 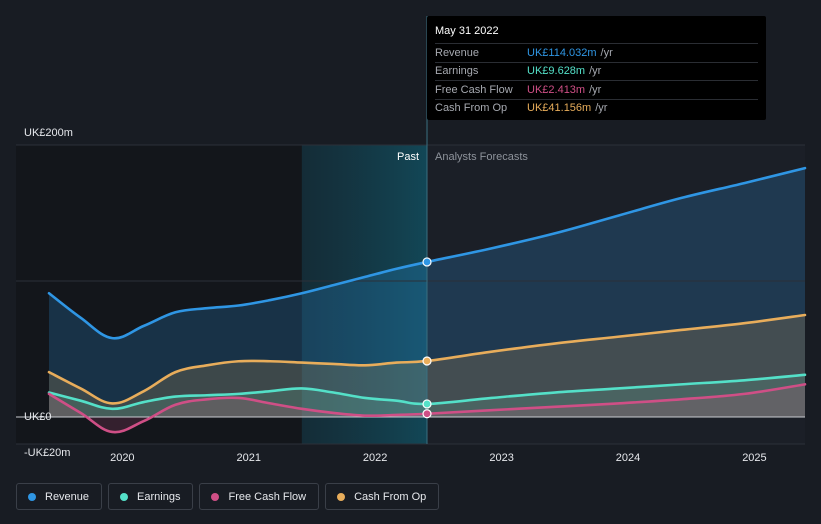 What do you see at coordinates (556, 71) in the screenshot?
I see `tooltip-value: UK£9.628m` at bounding box center [556, 71].